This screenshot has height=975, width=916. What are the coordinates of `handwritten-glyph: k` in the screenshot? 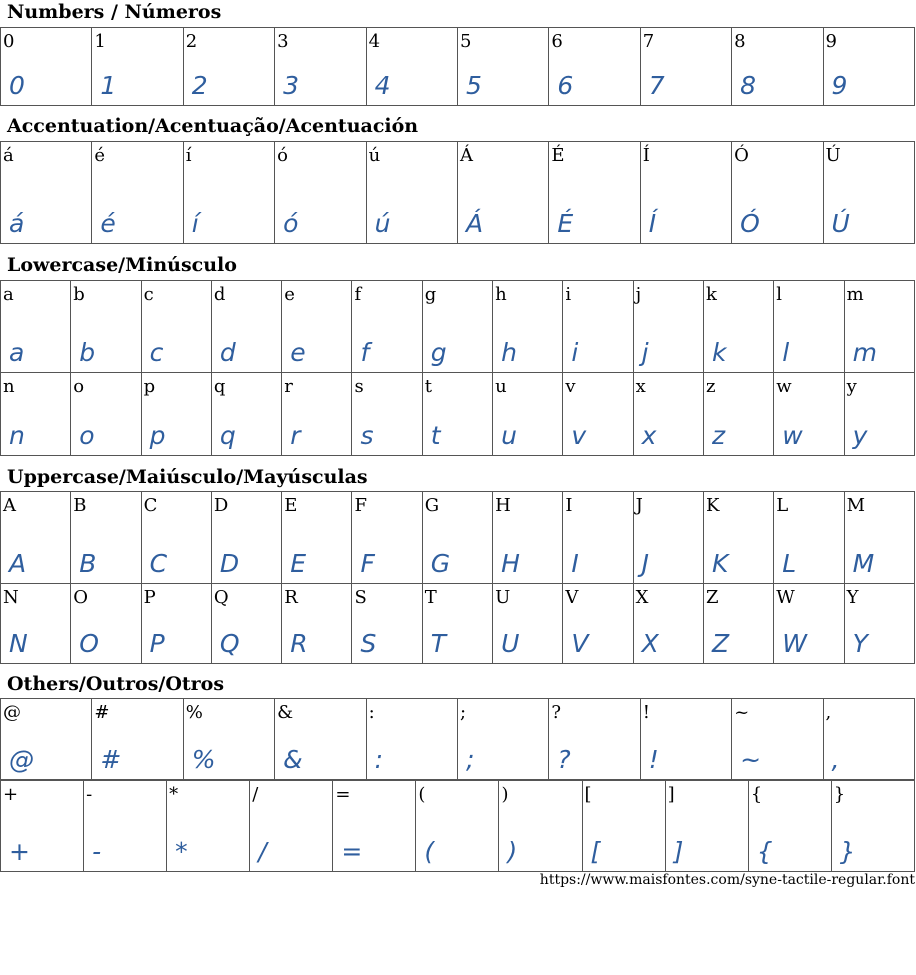 It's located at (719, 352).